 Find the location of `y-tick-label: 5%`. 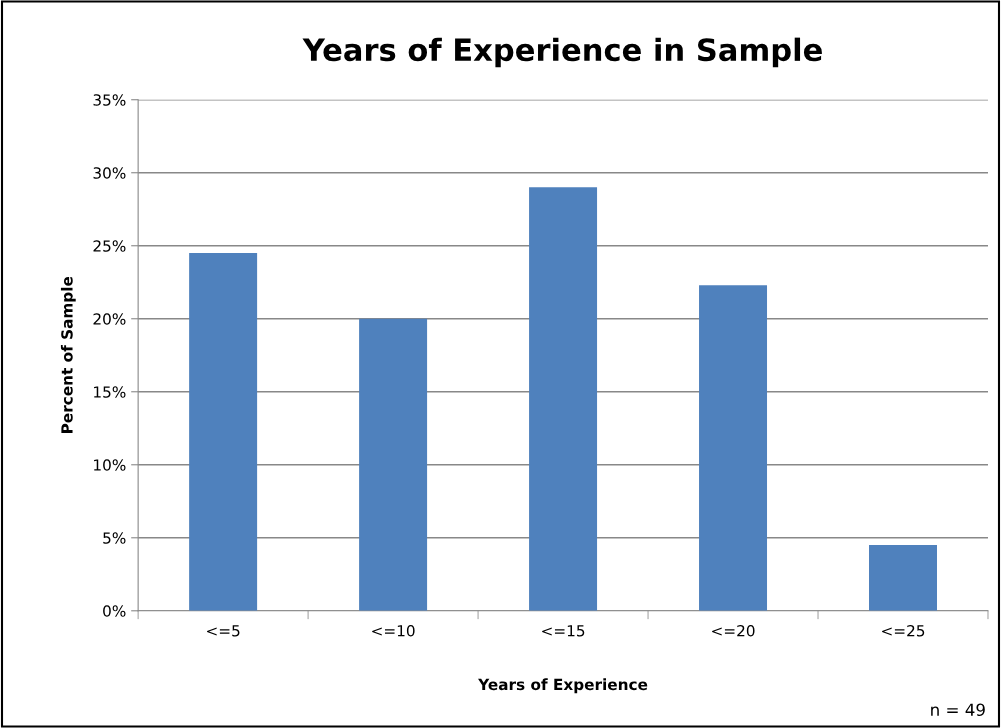

y-tick-label: 5% is located at coordinates (114, 538).